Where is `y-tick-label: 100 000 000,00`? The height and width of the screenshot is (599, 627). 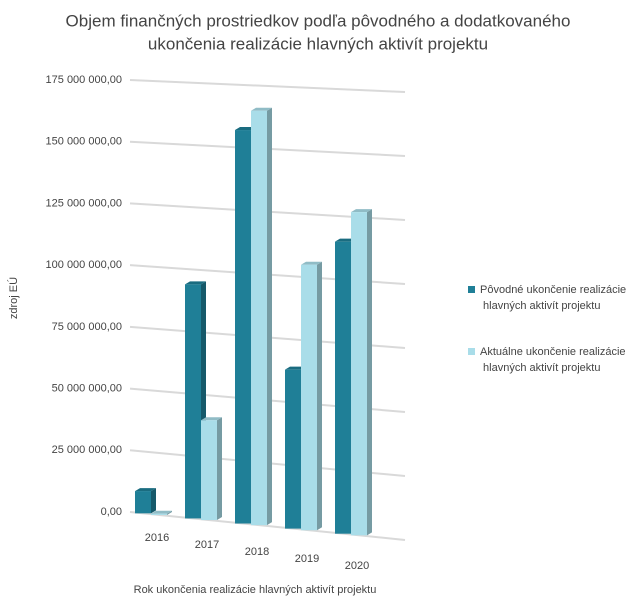 y-tick-label: 100 000 000,00 is located at coordinates (84, 265).